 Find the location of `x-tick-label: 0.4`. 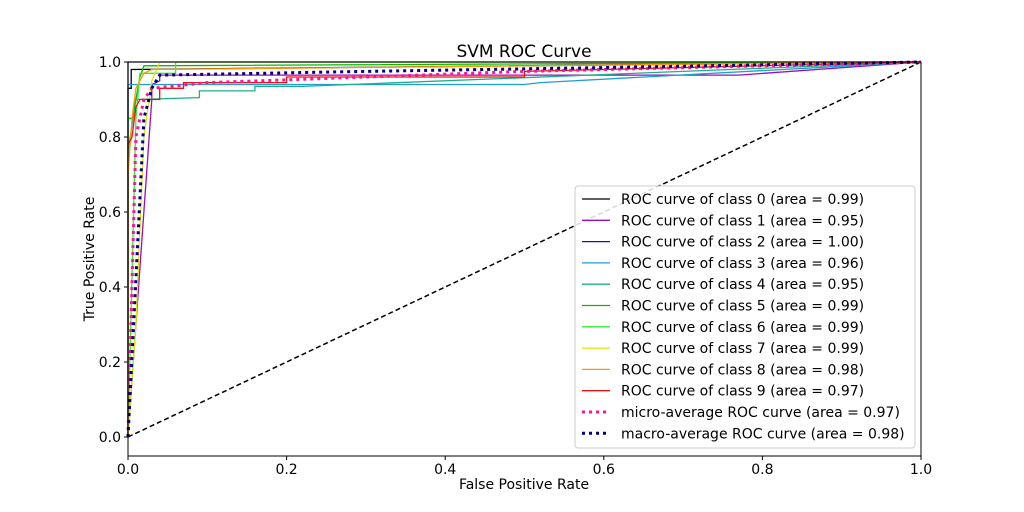

x-tick-label: 0.4 is located at coordinates (445, 470).